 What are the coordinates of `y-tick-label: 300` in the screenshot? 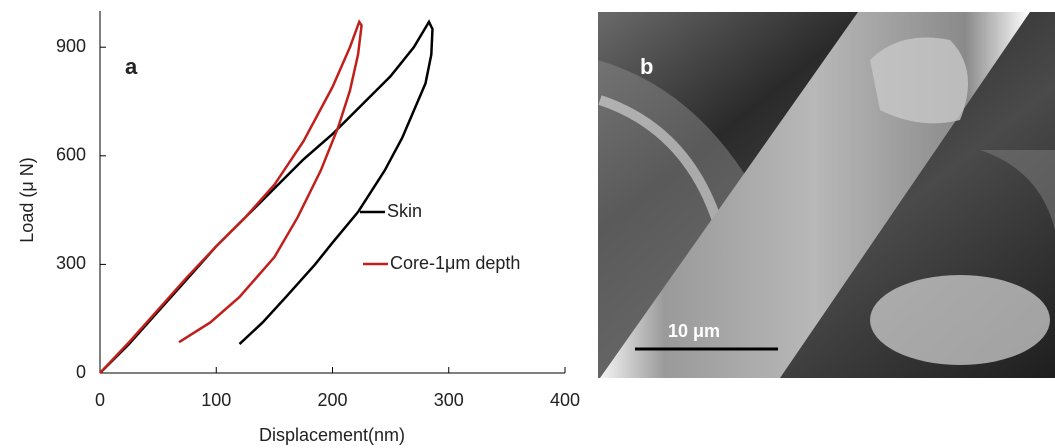 It's located at (71, 263).